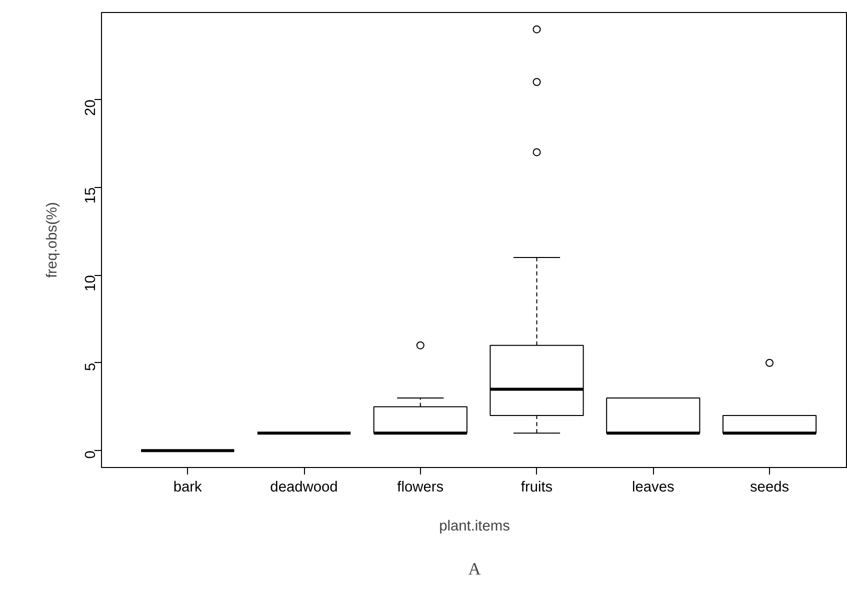  Describe the element at coordinates (474, 526) in the screenshot. I see `x-axis-title: plant.items` at that location.